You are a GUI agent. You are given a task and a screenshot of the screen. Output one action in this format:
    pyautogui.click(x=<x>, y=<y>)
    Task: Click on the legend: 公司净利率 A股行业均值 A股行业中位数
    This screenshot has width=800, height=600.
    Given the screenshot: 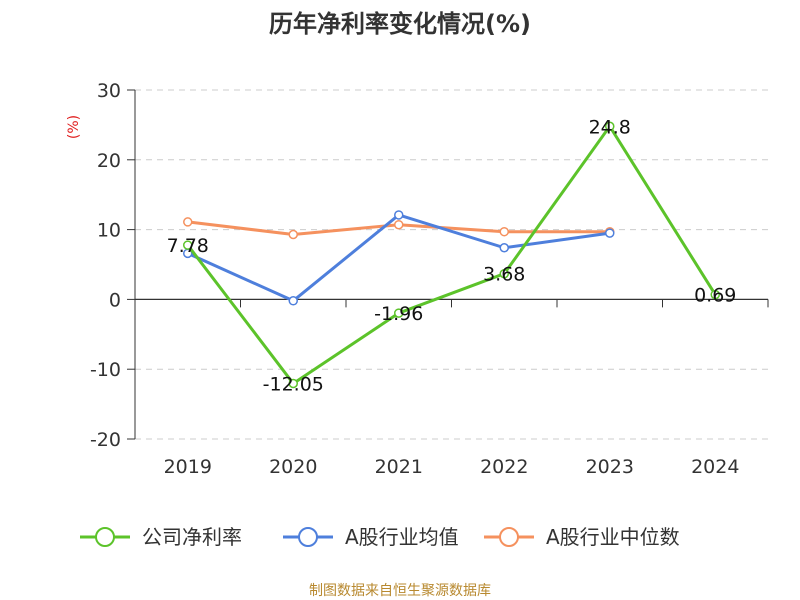 What is the action you would take?
    pyautogui.click(x=380, y=537)
    